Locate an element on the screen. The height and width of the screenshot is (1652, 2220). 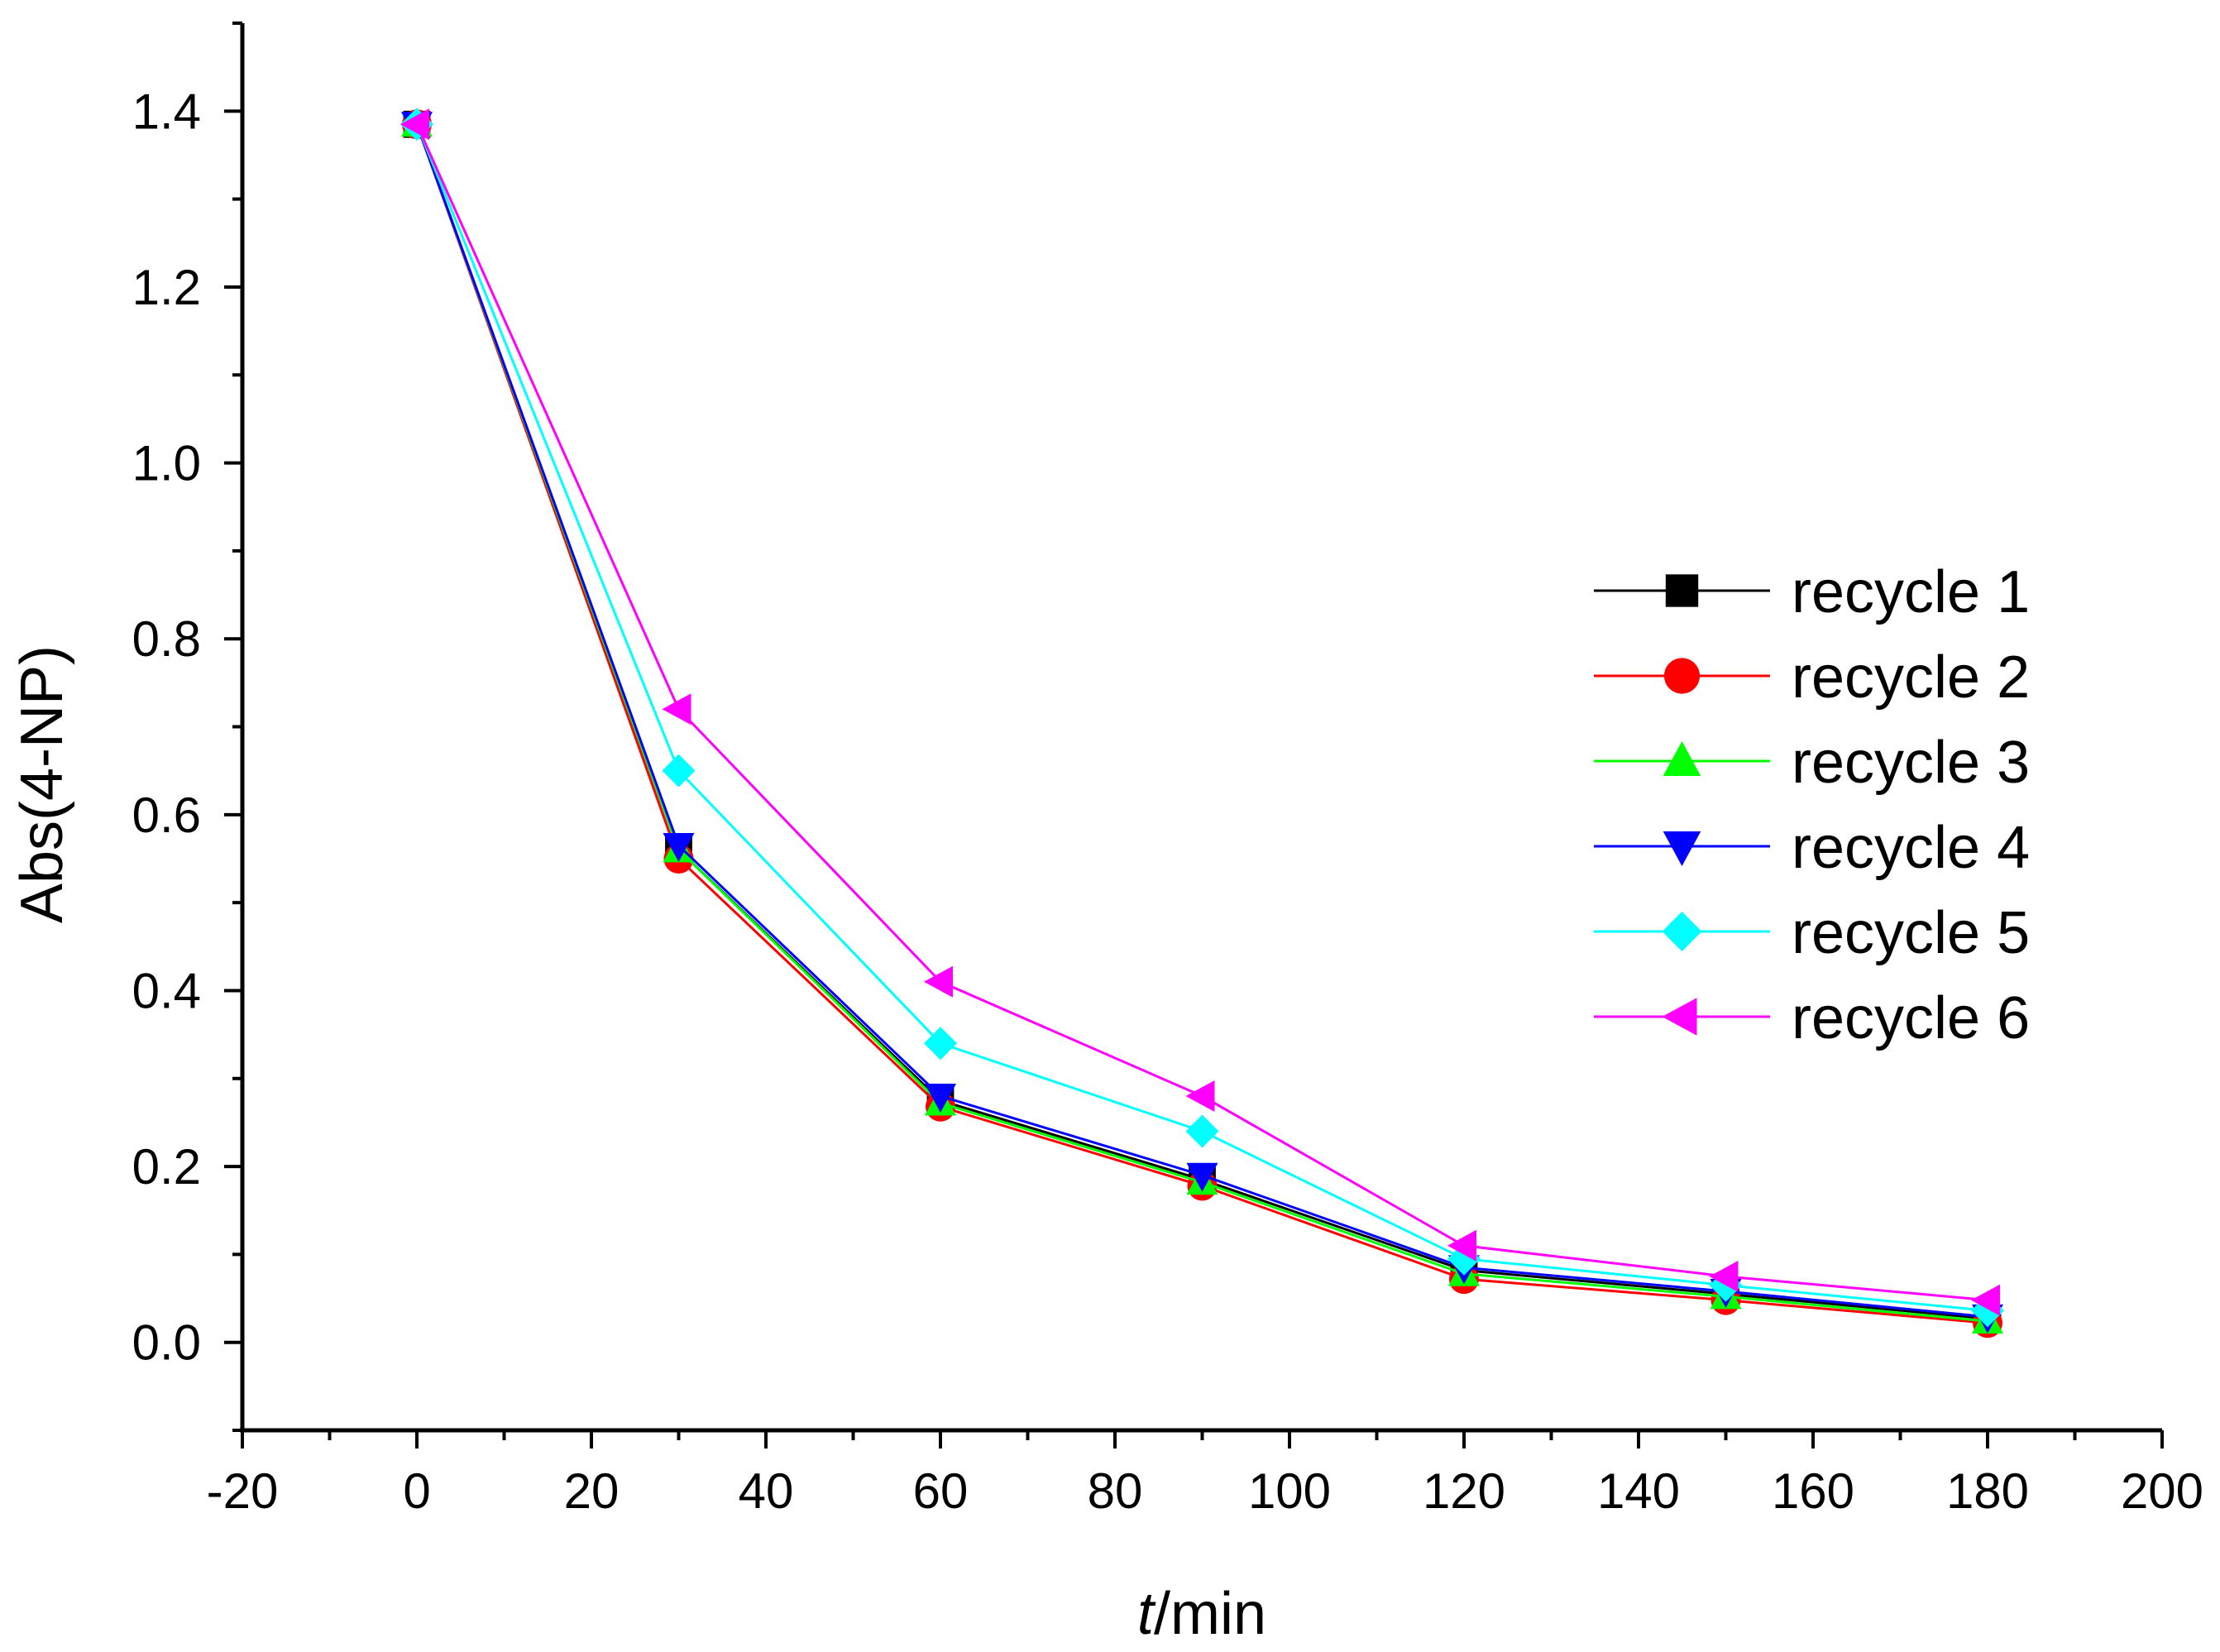
legend-item: recycle 5 is located at coordinates (1812, 933).